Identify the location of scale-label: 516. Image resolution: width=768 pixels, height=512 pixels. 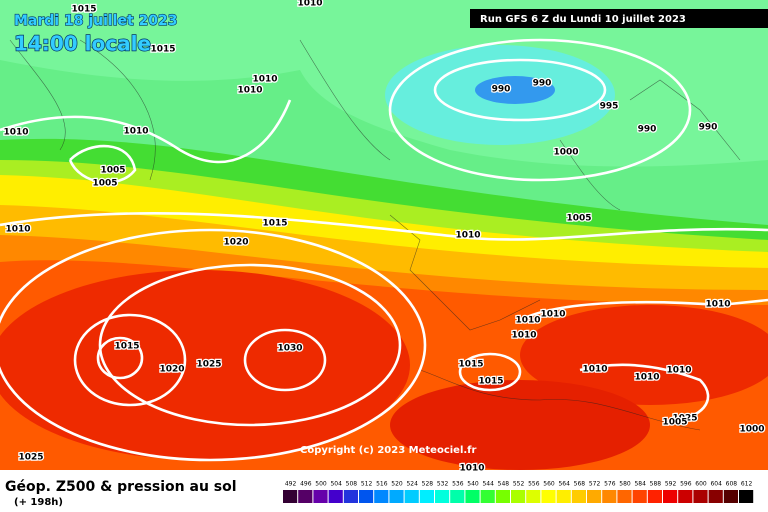
(382, 484).